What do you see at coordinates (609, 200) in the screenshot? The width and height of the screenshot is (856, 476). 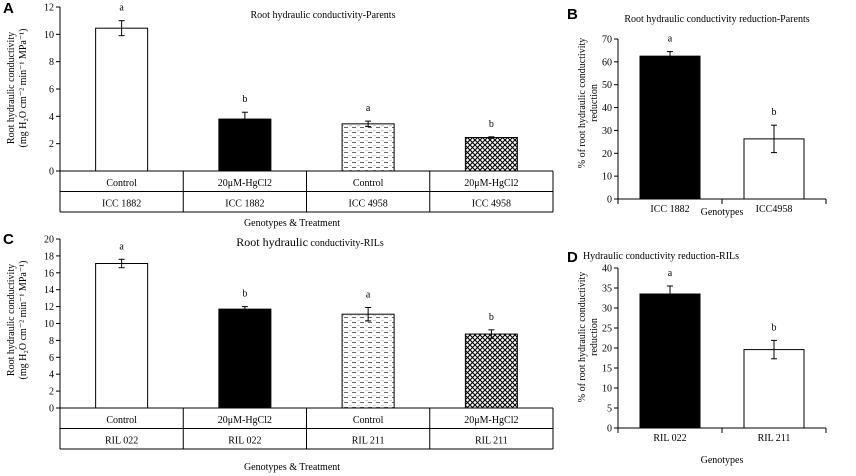 I see `chart-b-ytick-label: 0` at bounding box center [609, 200].